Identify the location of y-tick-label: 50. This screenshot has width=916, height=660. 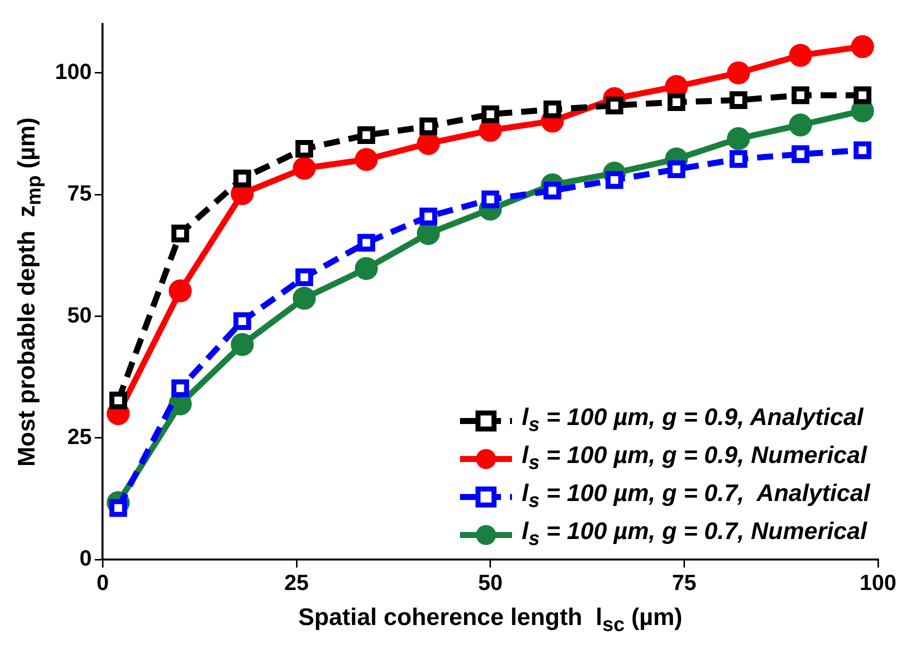
(79, 315).